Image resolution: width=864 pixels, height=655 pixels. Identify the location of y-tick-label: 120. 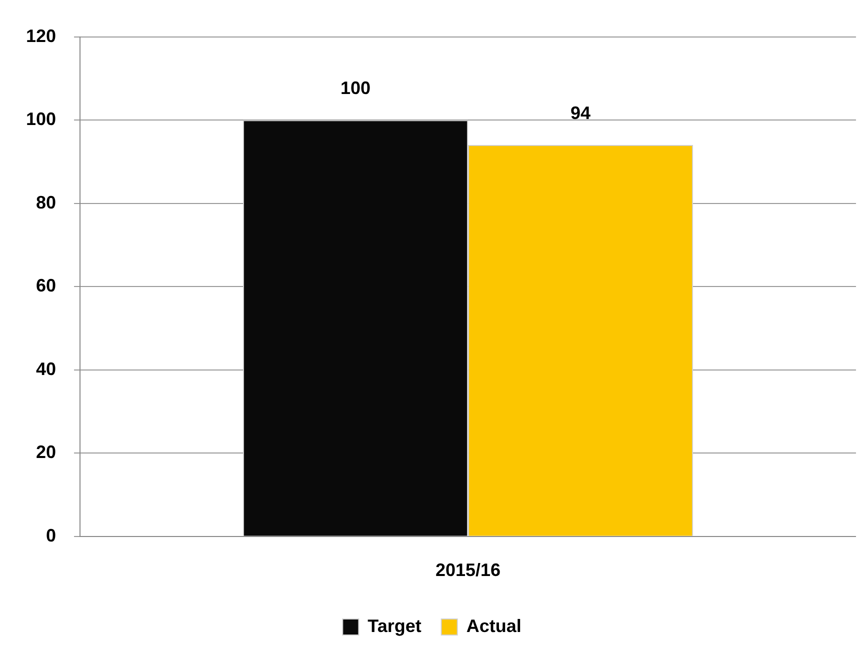
(41, 36).